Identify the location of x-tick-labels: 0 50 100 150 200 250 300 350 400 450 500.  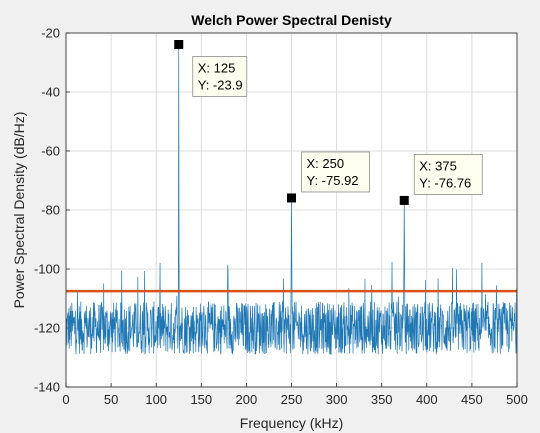
(294, 399).